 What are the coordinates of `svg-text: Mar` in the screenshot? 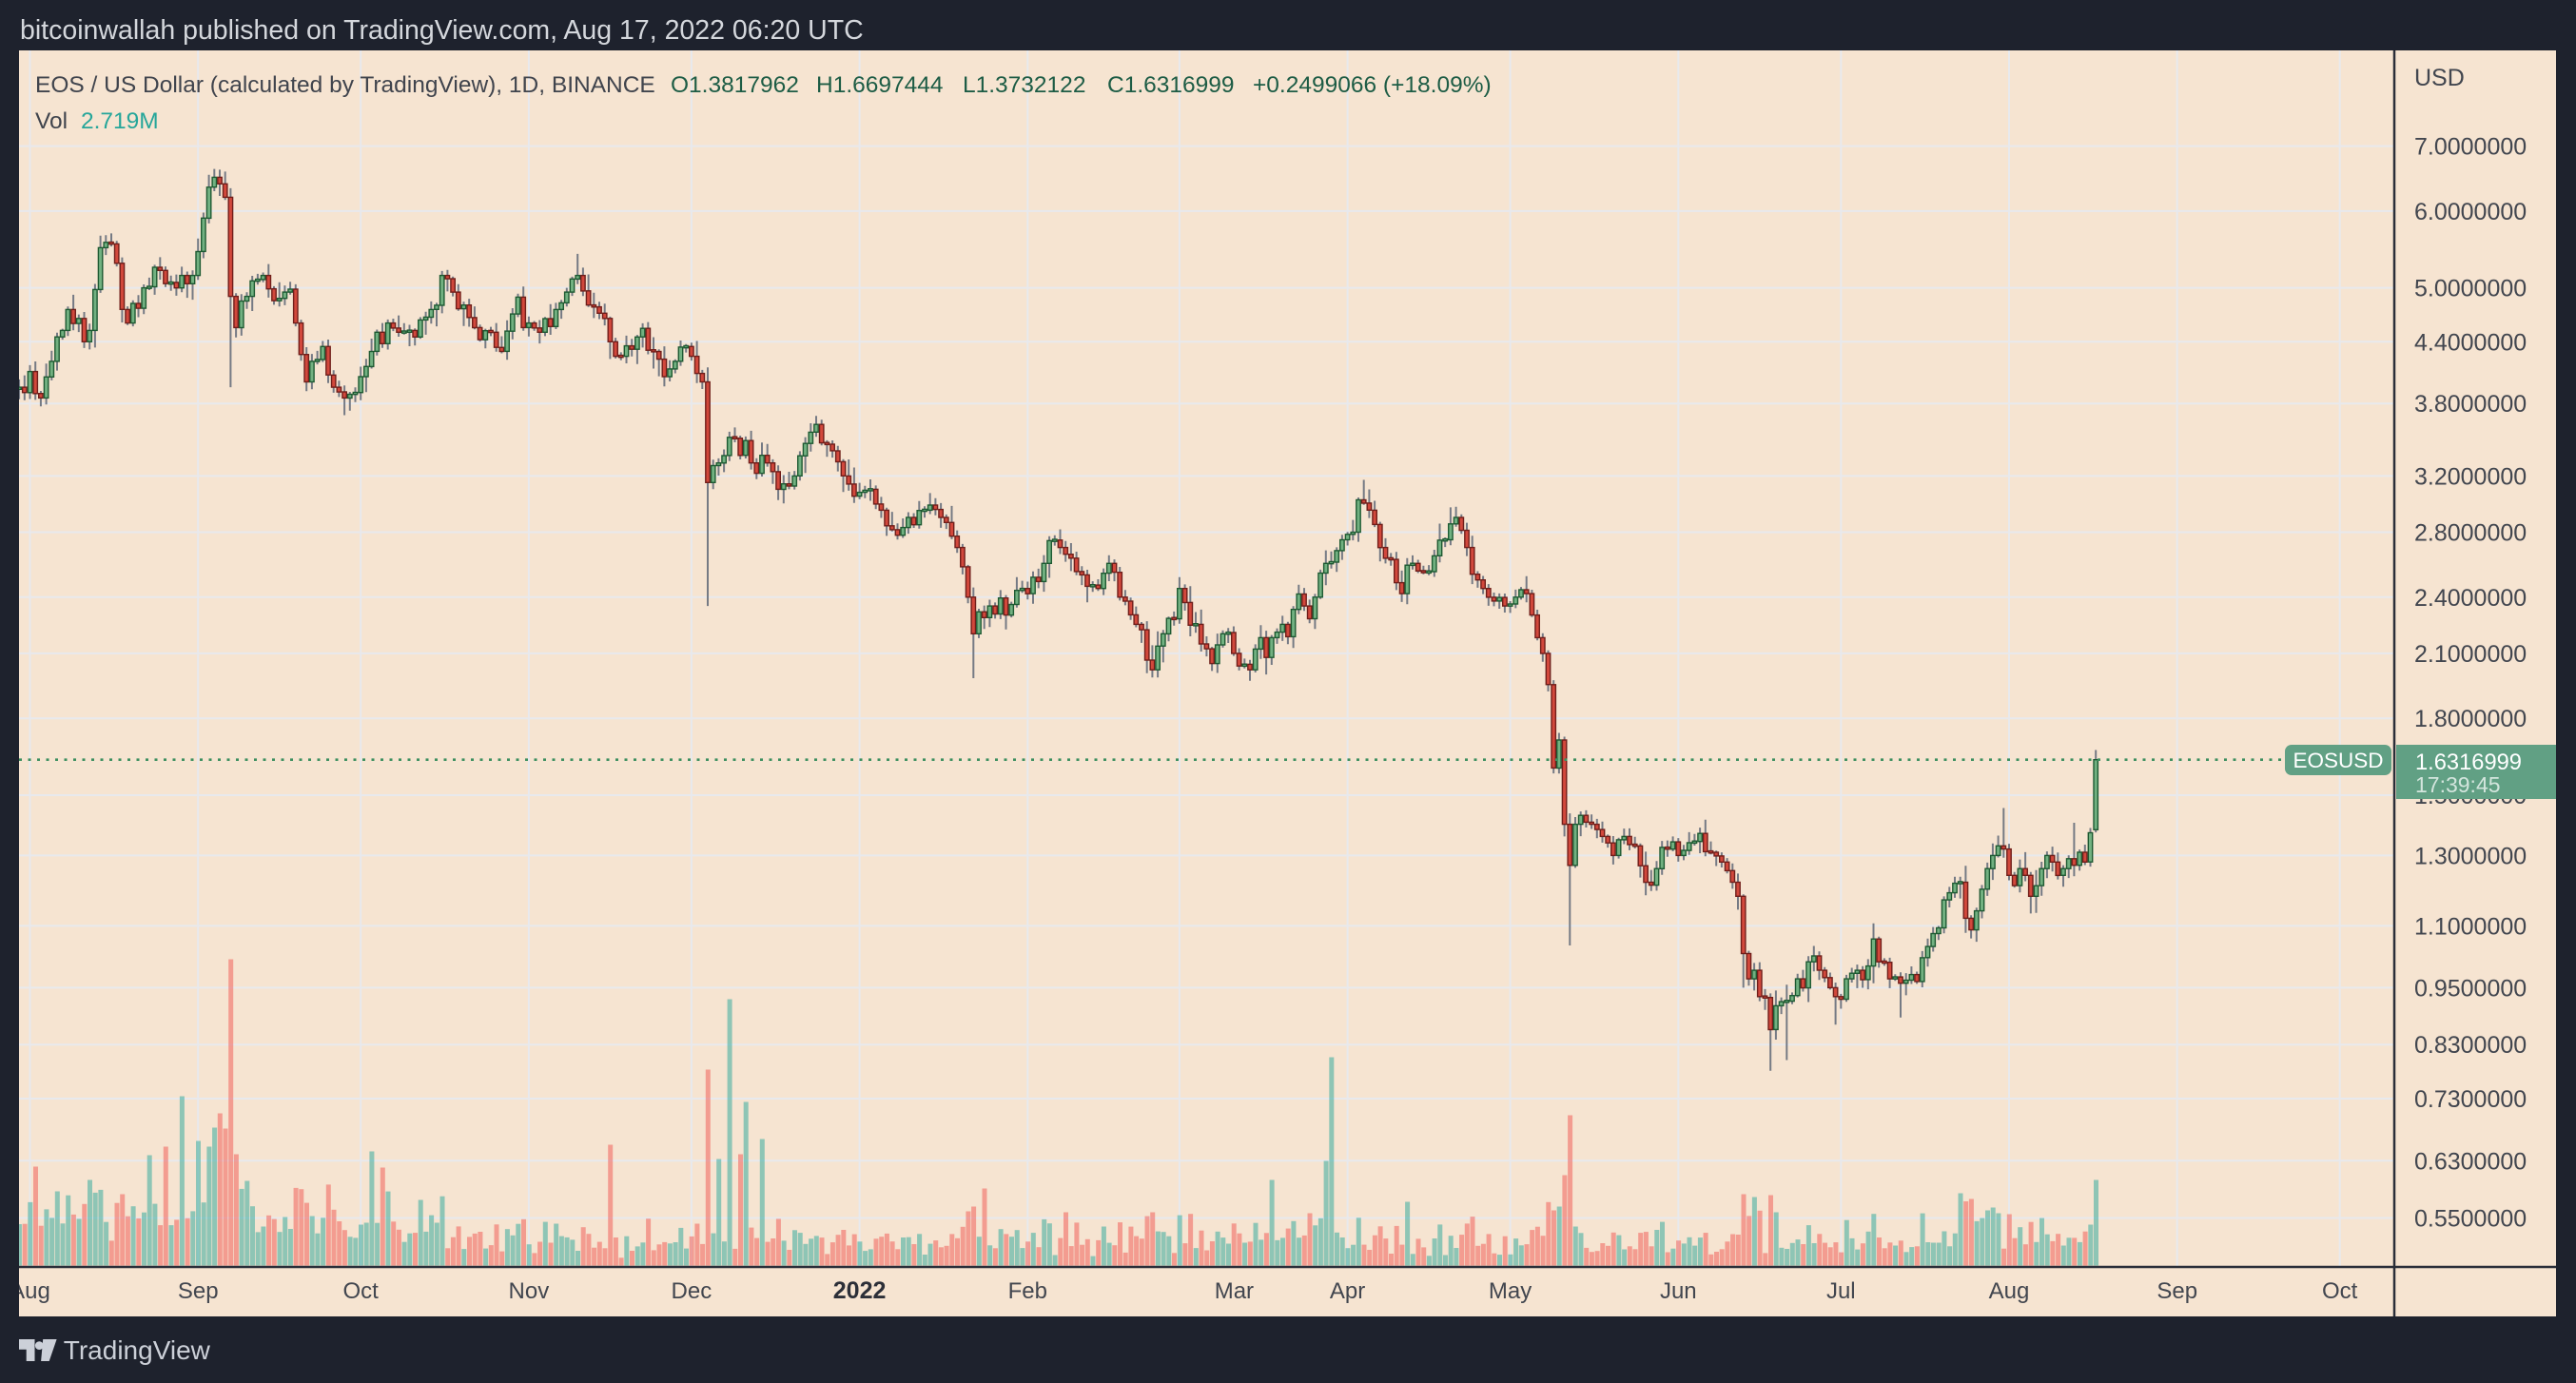 It's located at (1235, 1291).